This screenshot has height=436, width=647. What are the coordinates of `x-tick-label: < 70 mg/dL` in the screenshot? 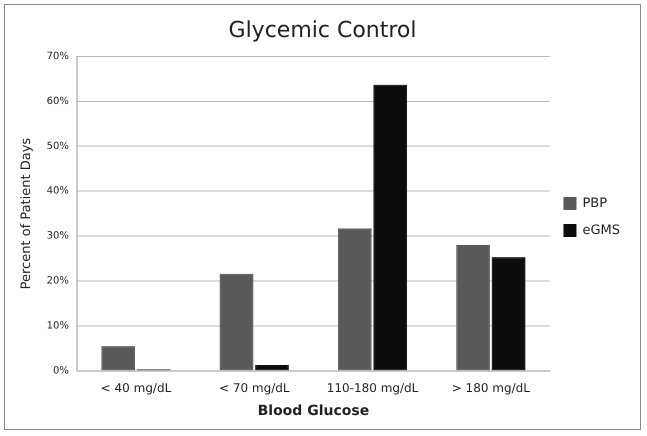 It's located at (254, 388).